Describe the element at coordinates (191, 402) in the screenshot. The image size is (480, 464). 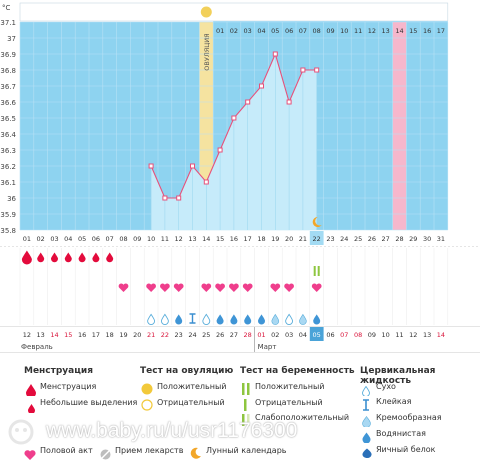
I see `legend-ovulation-negative: Отрицательный` at that location.